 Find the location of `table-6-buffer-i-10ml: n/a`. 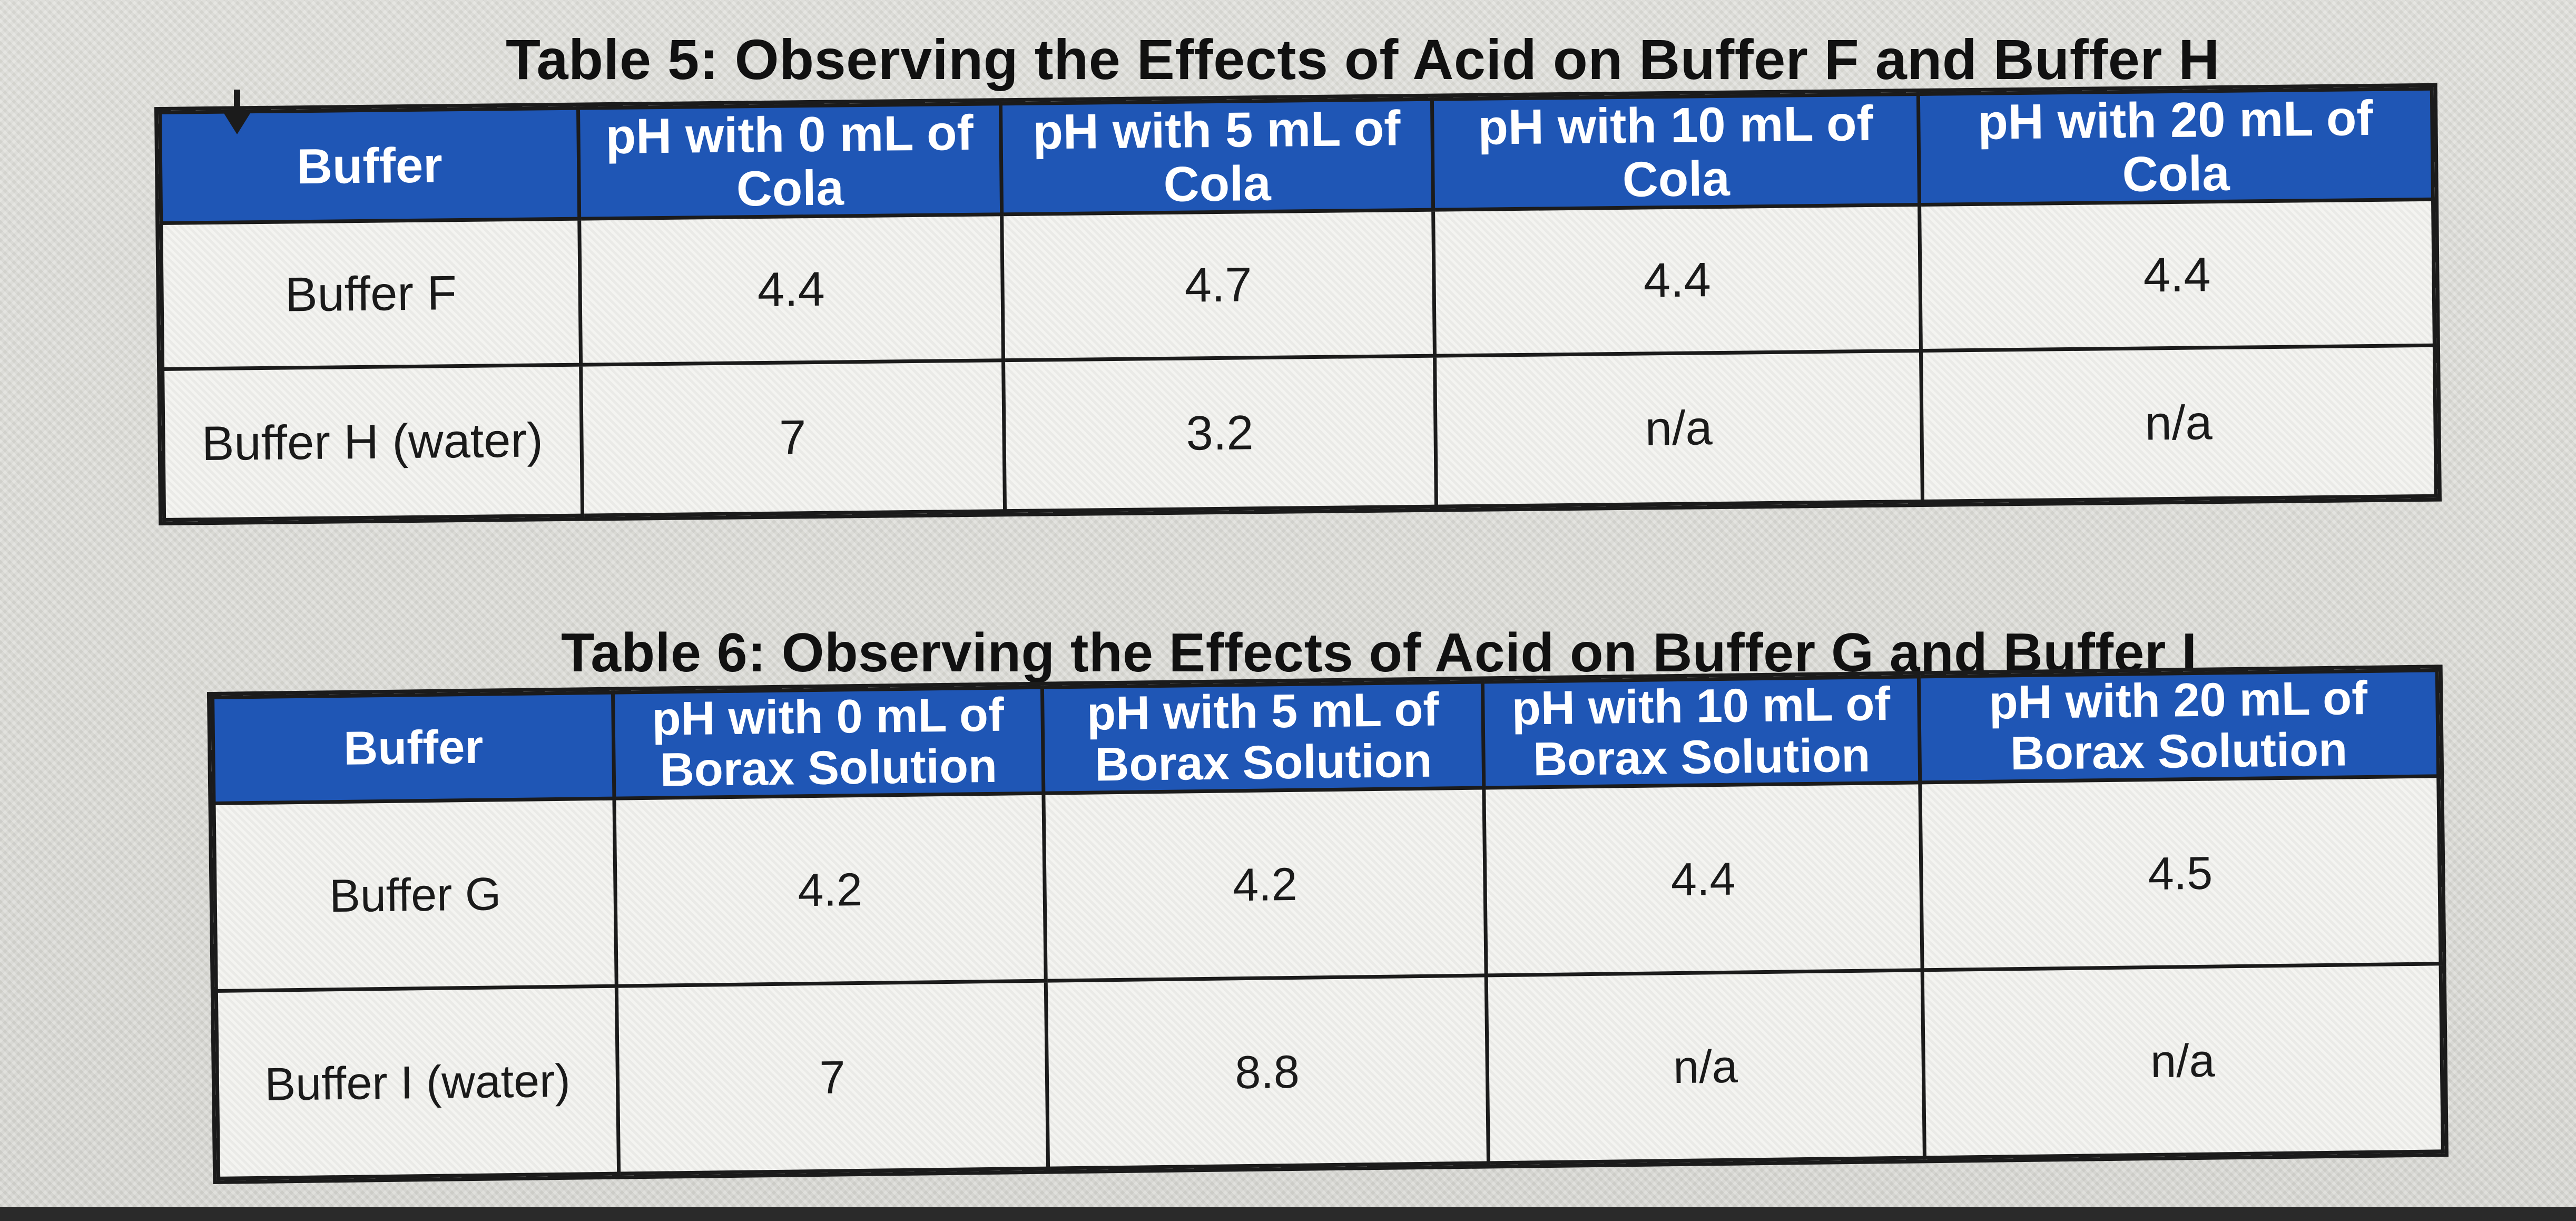

table-6-buffer-i-10ml: n/a is located at coordinates (1705, 1067).